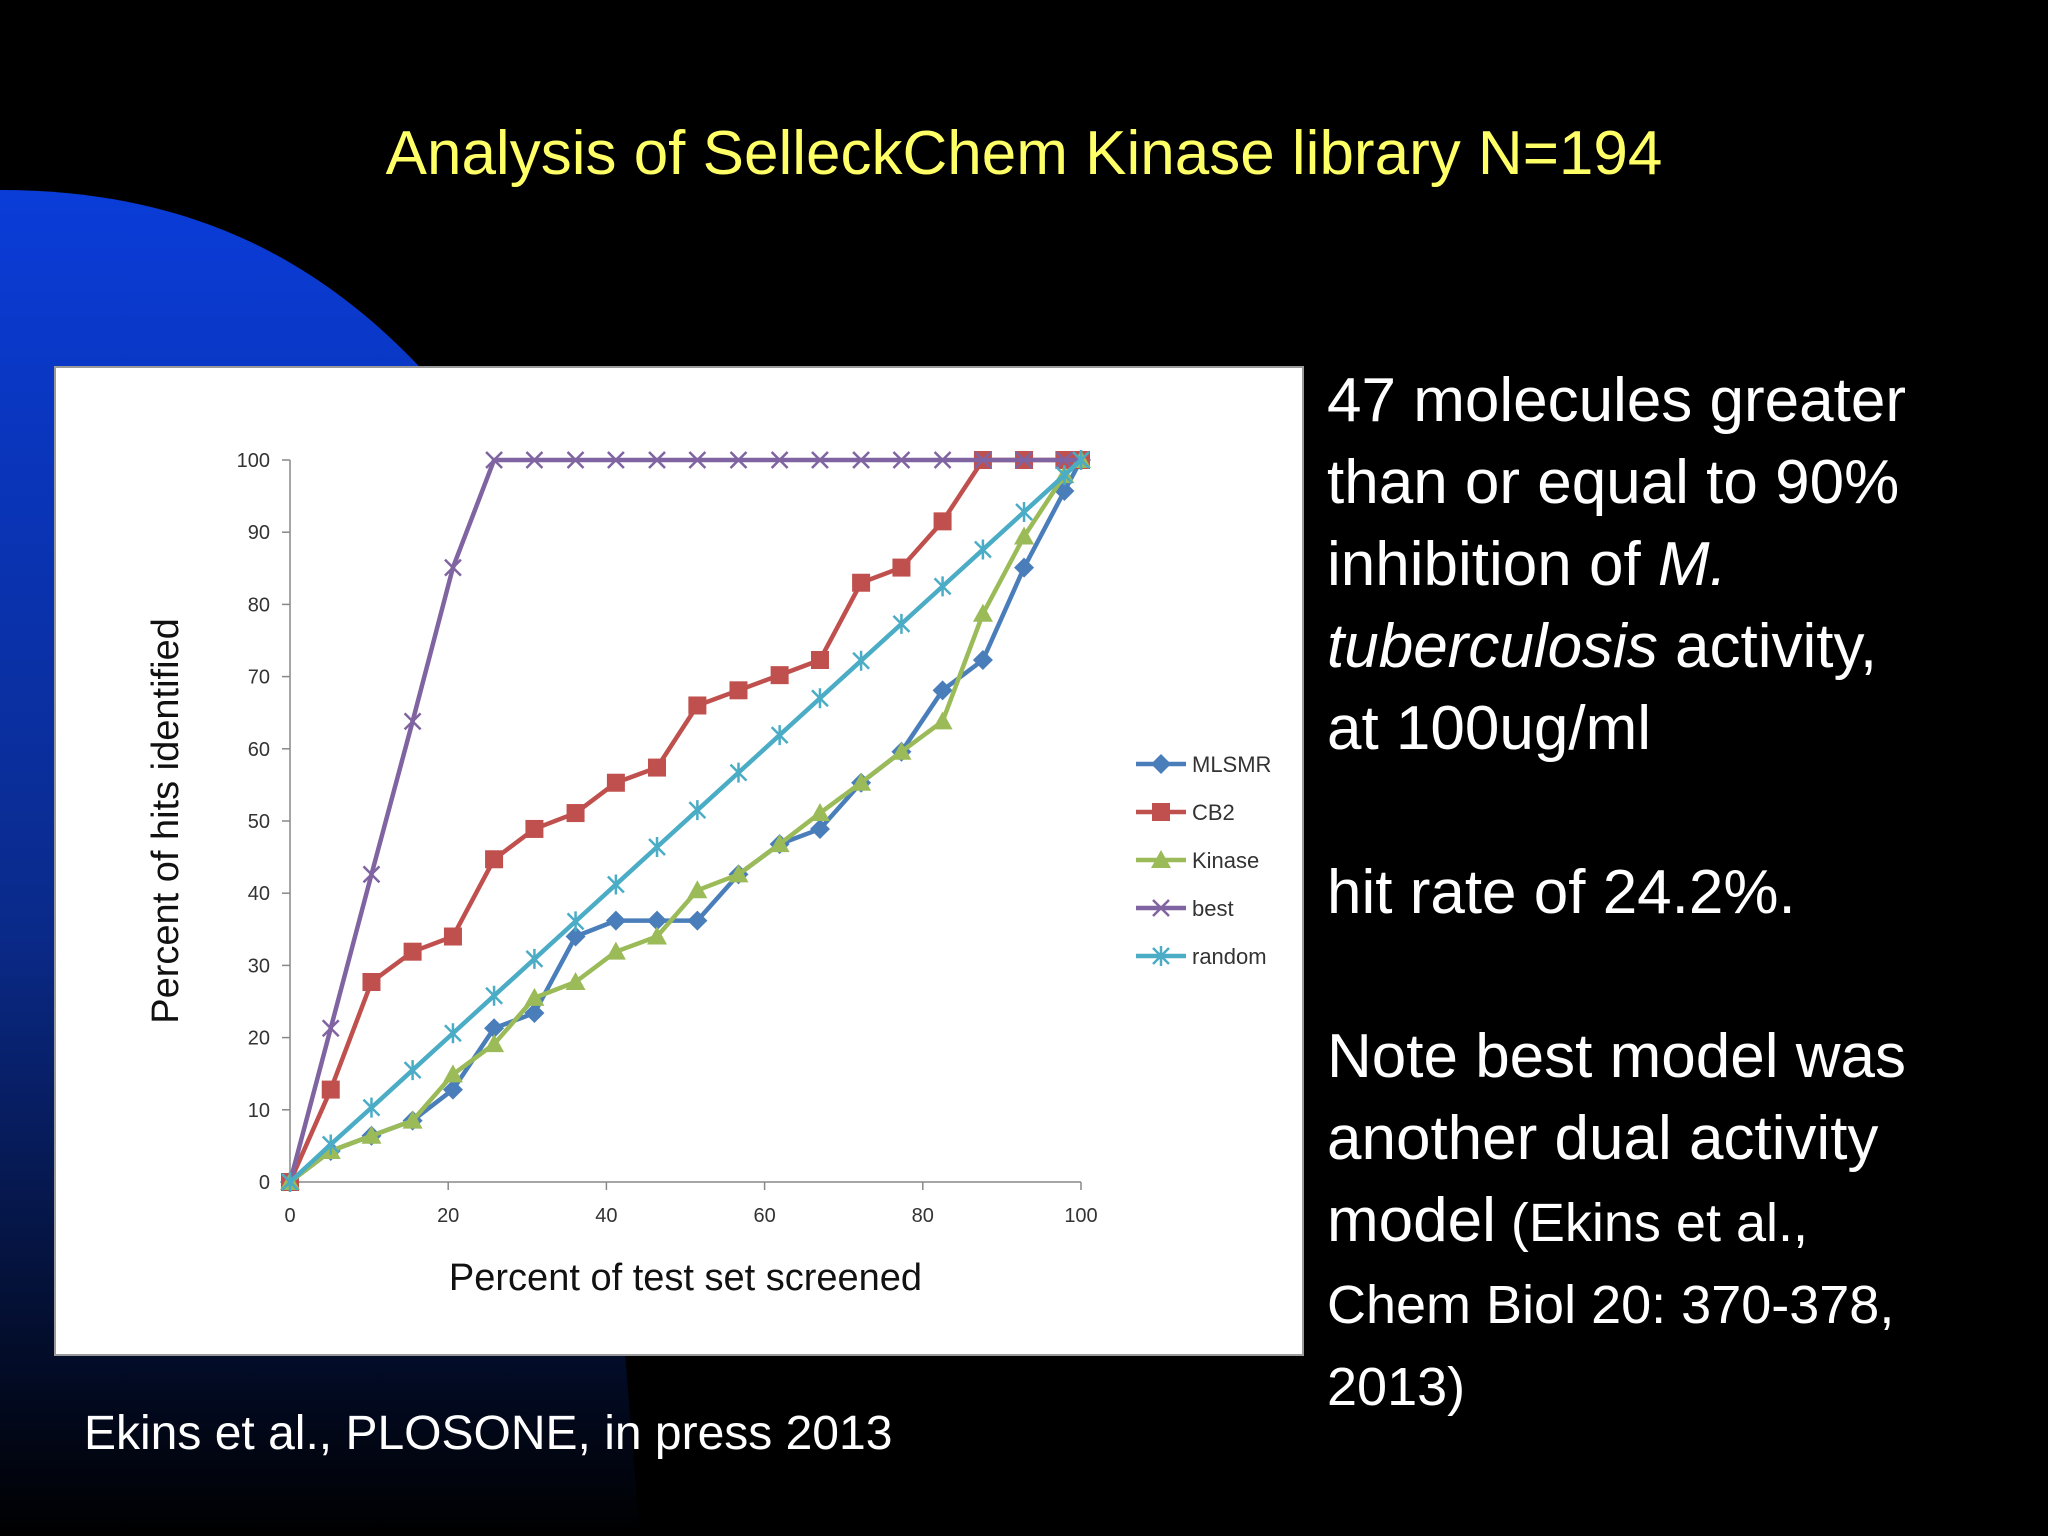 This screenshot has height=1536, width=2048. Describe the element at coordinates (1231, 764) in the screenshot. I see `legend-label-mlsmr: MLSMR` at that location.